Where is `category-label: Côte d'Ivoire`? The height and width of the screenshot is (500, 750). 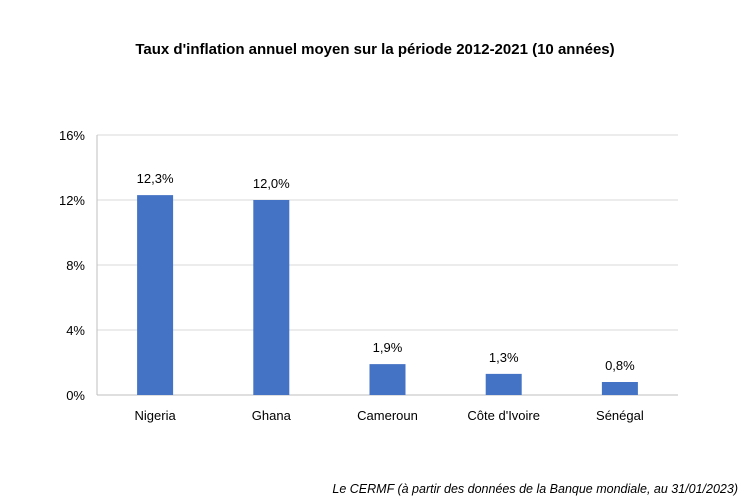
category-label: Côte d'Ivoire is located at coordinates (503, 415).